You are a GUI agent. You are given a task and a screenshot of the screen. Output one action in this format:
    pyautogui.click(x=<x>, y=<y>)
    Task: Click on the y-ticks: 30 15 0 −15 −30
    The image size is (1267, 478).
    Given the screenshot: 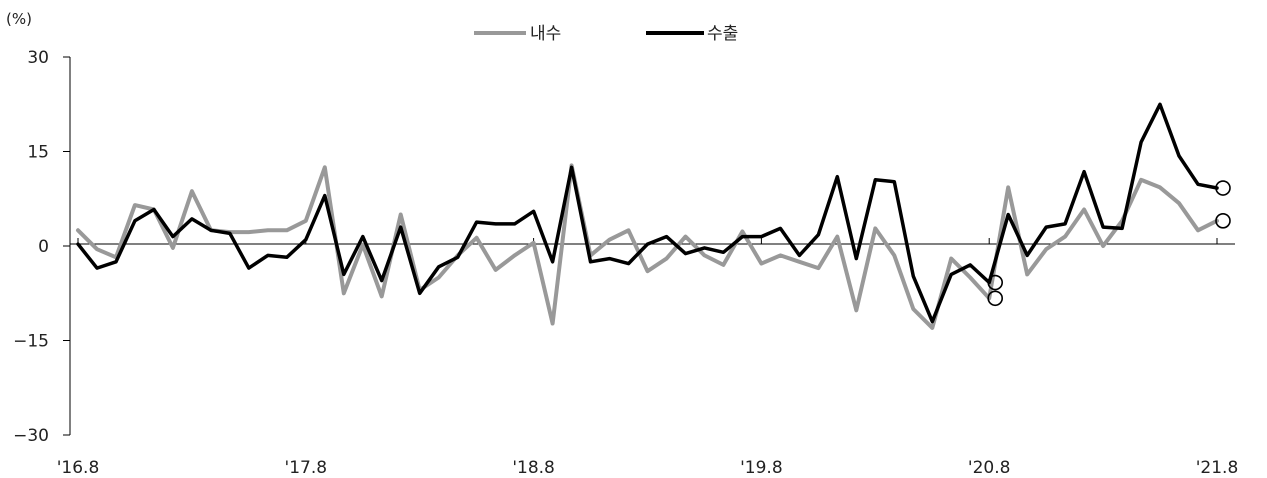 What is the action you would take?
    pyautogui.click(x=41, y=247)
    